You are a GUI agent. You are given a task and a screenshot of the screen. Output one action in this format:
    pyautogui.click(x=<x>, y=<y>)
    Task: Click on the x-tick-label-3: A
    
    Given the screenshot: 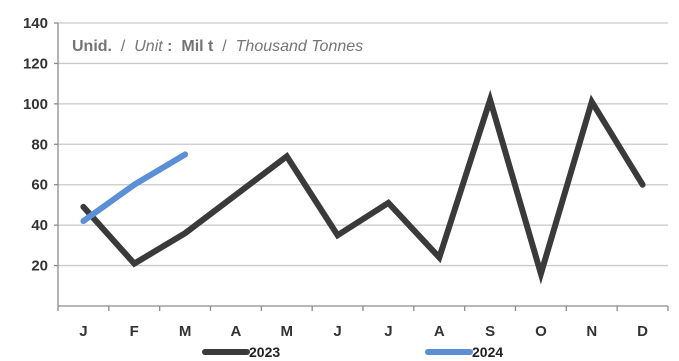 What is the action you would take?
    pyautogui.click(x=235, y=331)
    